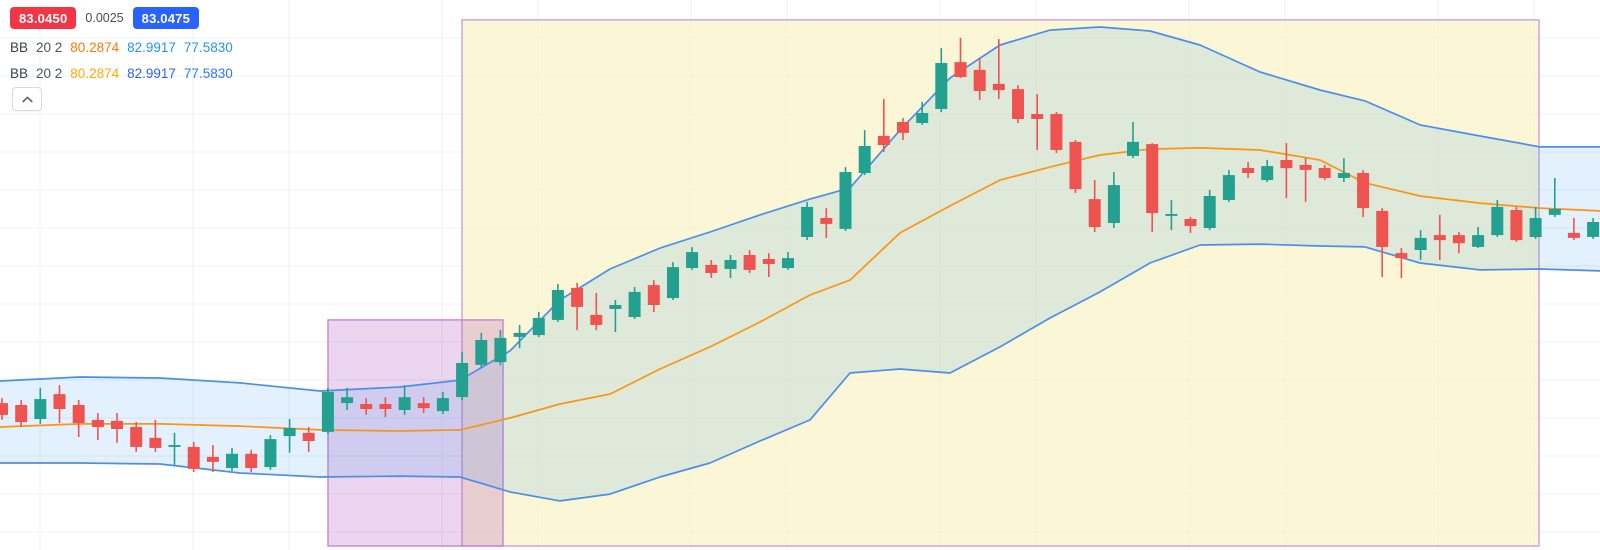  I want to click on indicator-row-bb-2: BB 20 2 80.2874 82.9917 77.5830, so click(121, 73).